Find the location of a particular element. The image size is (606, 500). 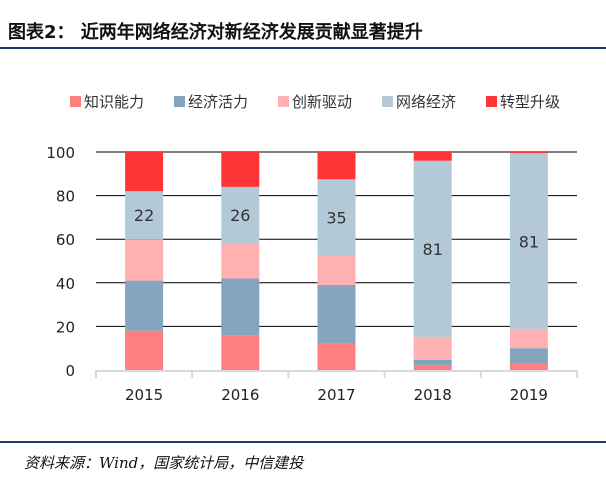

data-label: 35 is located at coordinates (336, 217).